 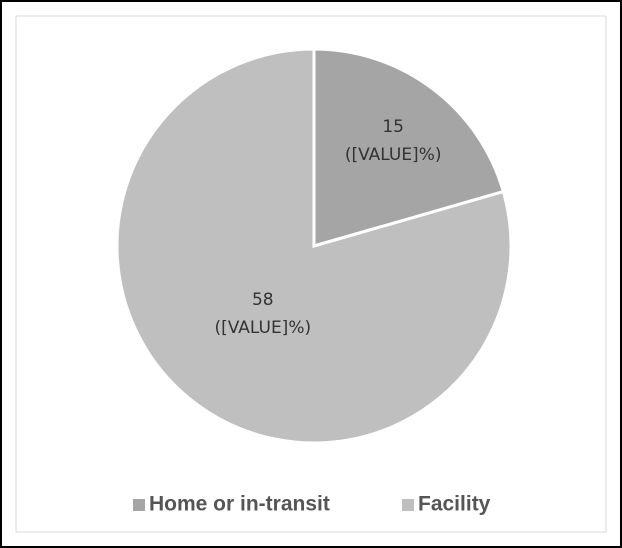 What do you see at coordinates (393, 127) in the screenshot?
I see `data-label: 15` at bounding box center [393, 127].